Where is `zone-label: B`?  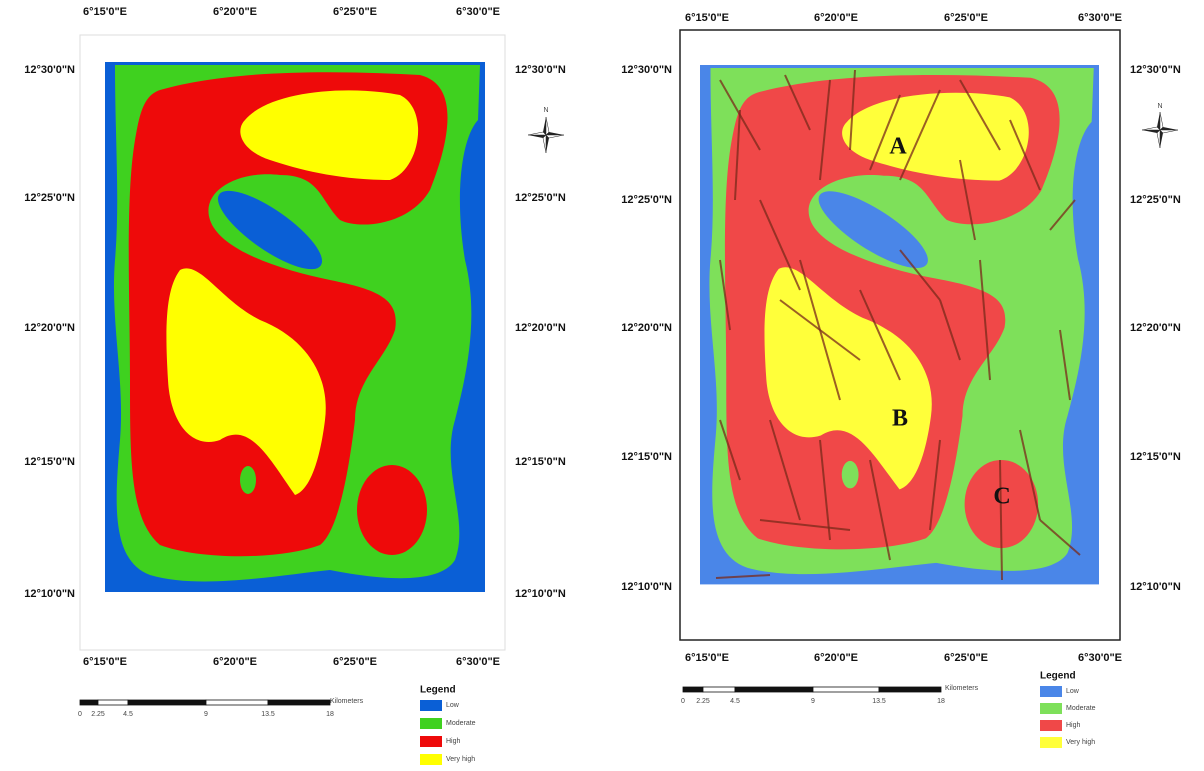
zone-label: B is located at coordinates (900, 419).